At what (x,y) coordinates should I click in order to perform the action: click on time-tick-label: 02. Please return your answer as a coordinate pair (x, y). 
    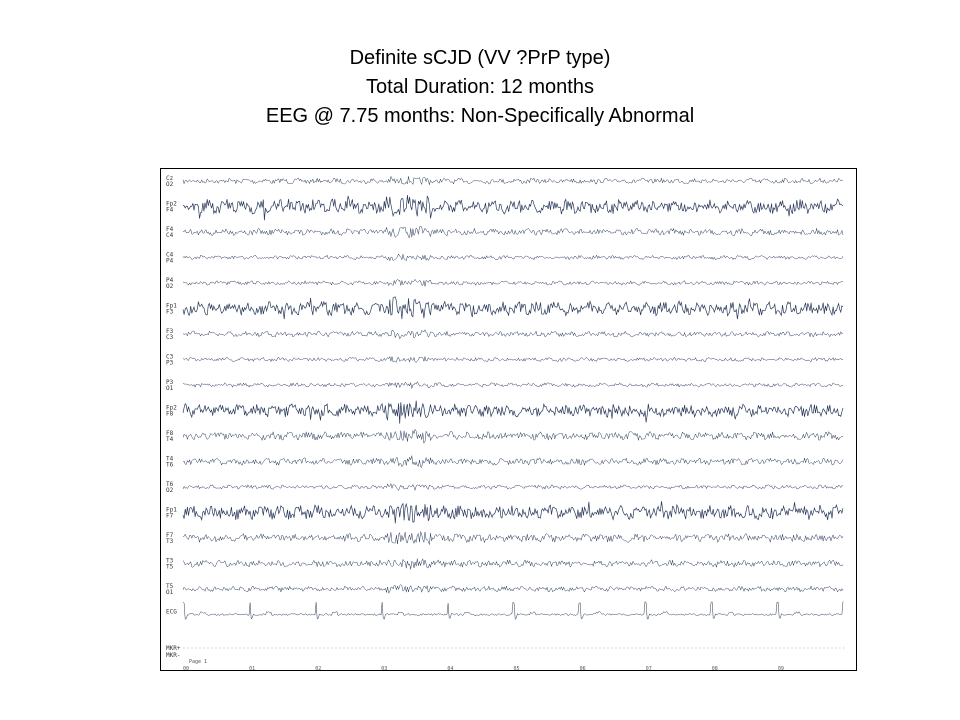
    Looking at the image, I should click on (318, 669).